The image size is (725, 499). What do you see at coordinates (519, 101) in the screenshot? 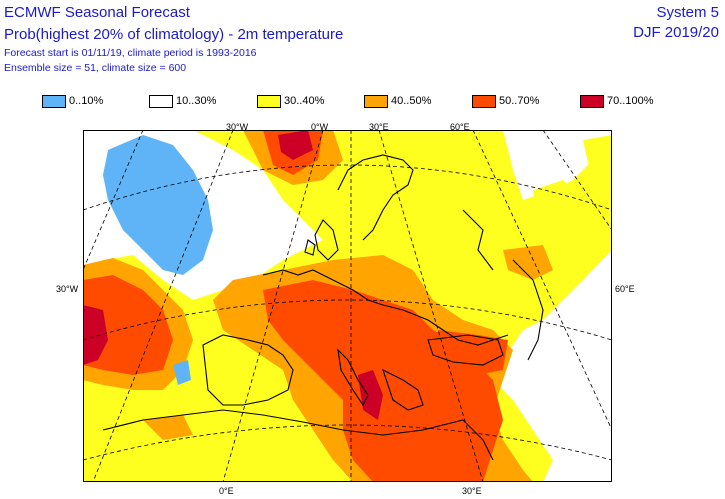
I see `legend-label: 50..70%` at bounding box center [519, 101].